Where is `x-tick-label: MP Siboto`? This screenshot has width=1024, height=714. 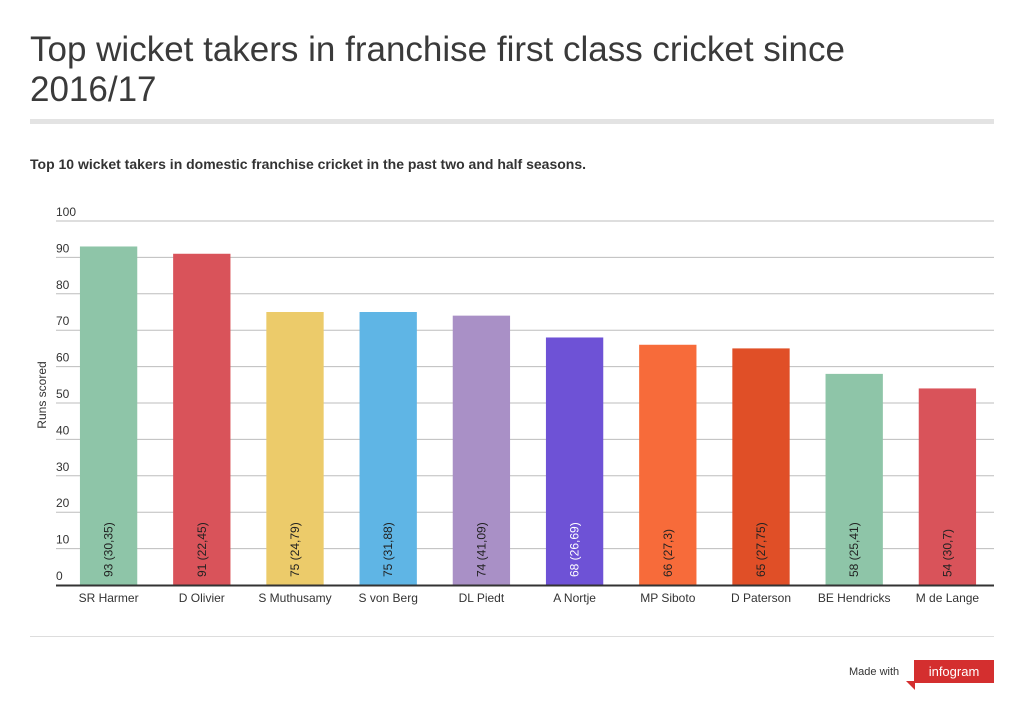
x-tick-label: MP Siboto is located at coordinates (667, 598).